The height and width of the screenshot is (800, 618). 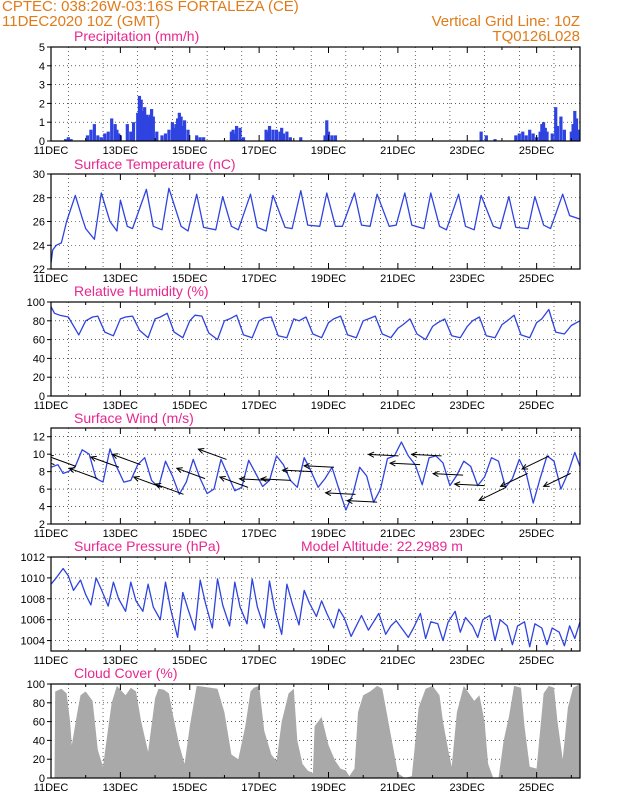 I want to click on panel-3-ytick-label: 0, so click(x=42, y=397).